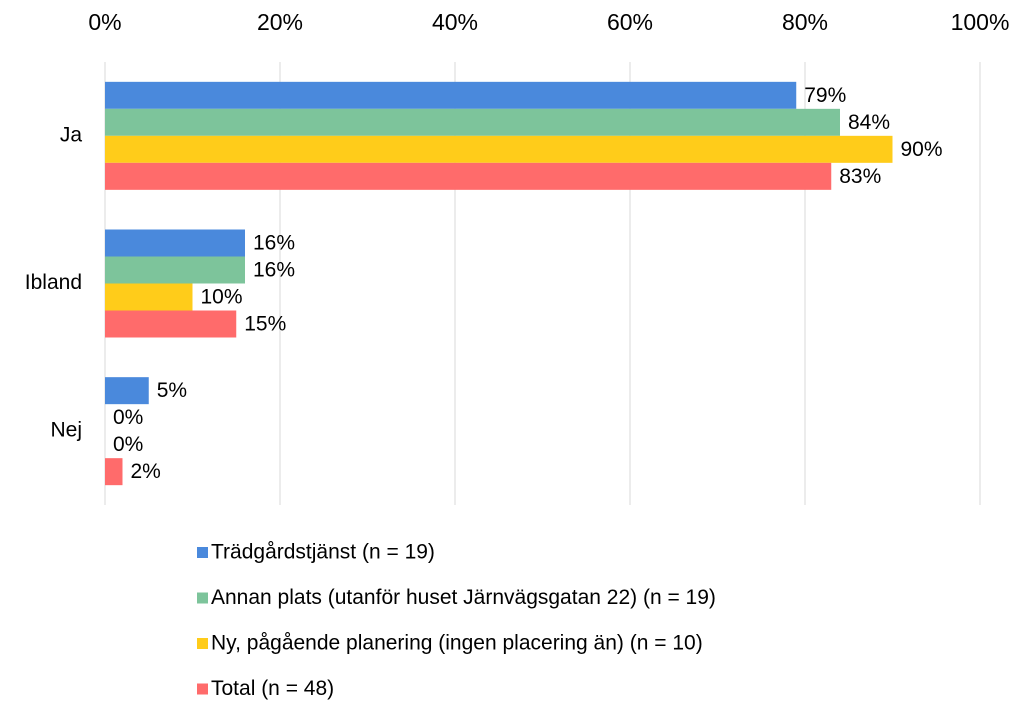  I want to click on data-label: 84%, so click(869, 122).